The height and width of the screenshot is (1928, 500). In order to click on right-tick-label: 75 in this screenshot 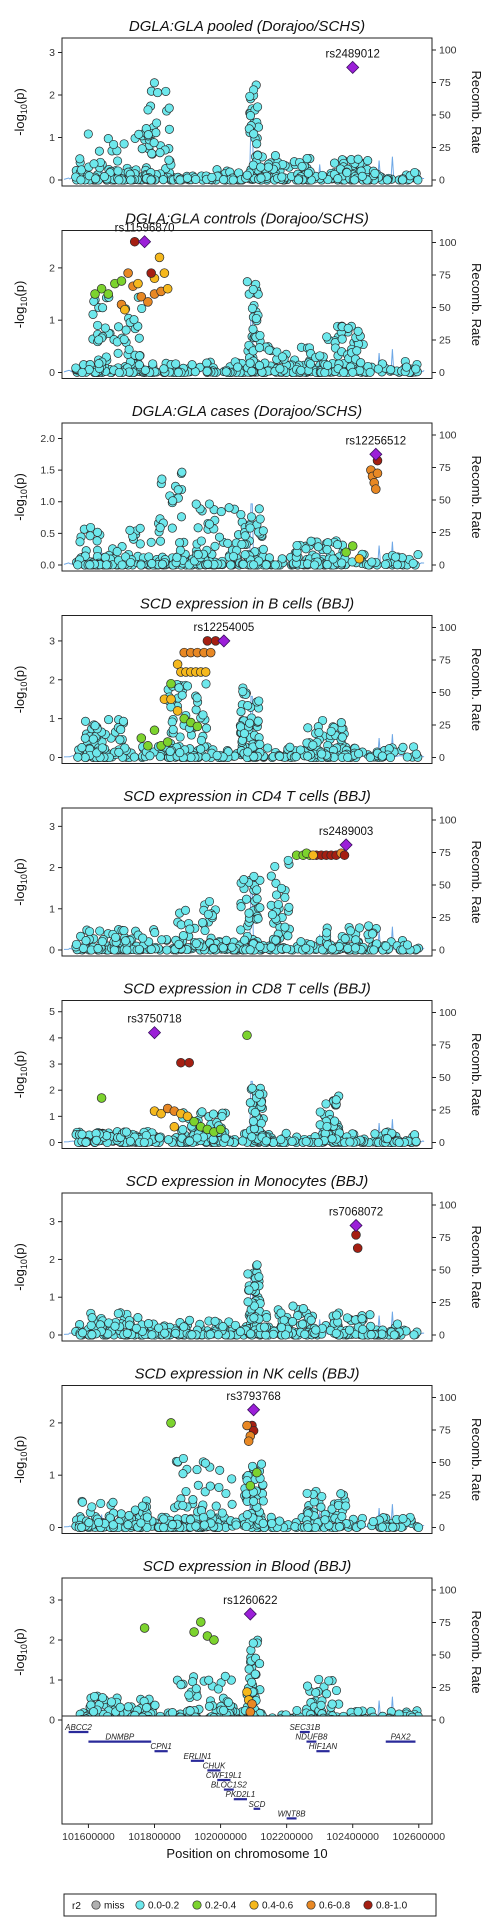, I will do `click(445, 468)`.